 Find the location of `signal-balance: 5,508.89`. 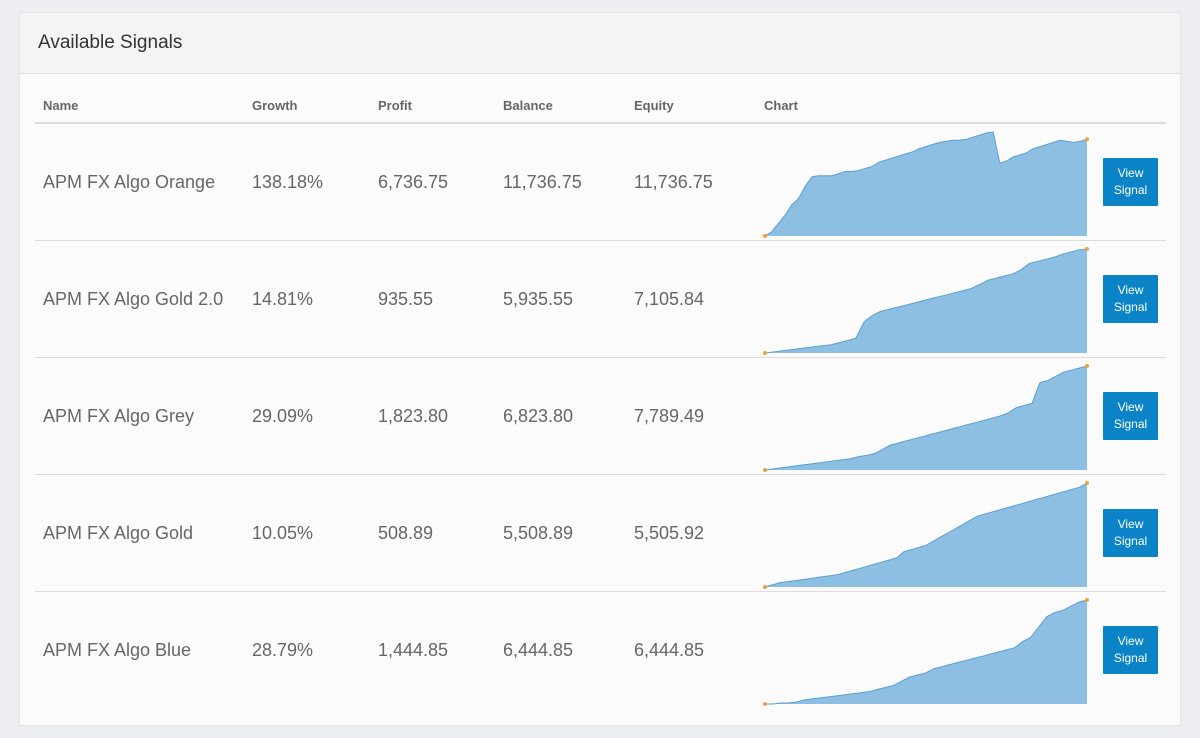

signal-balance: 5,508.89 is located at coordinates (538, 533).